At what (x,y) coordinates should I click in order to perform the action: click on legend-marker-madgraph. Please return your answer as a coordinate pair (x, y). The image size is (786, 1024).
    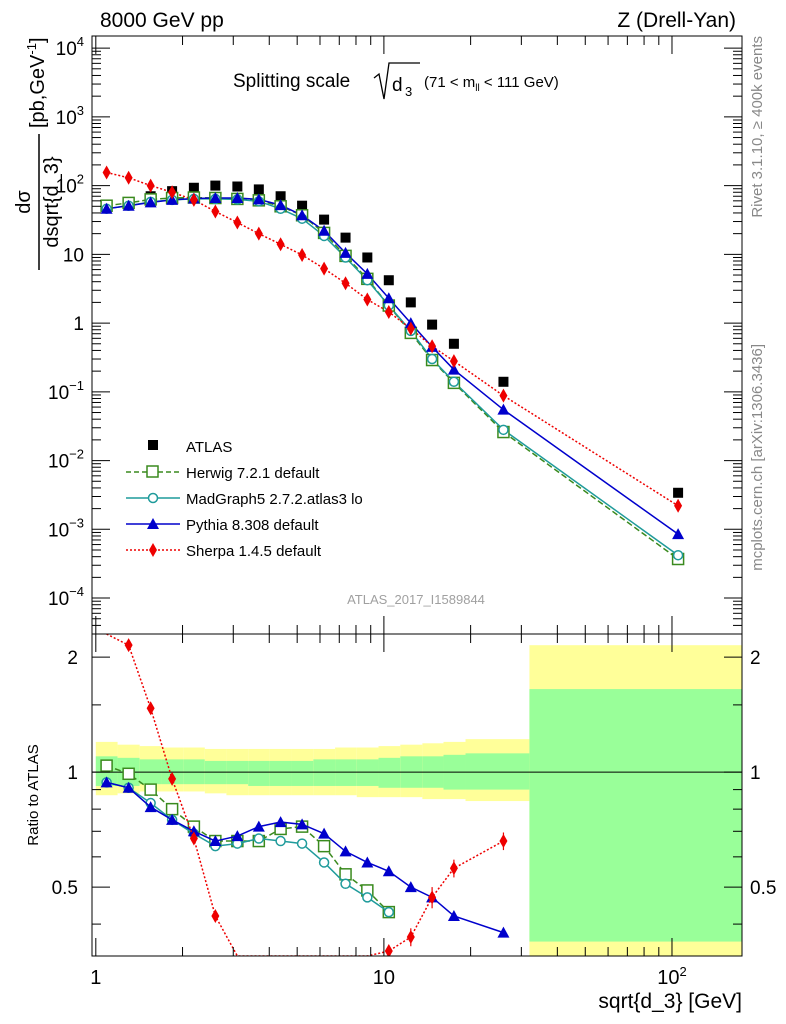
    Looking at the image, I should click on (153, 498).